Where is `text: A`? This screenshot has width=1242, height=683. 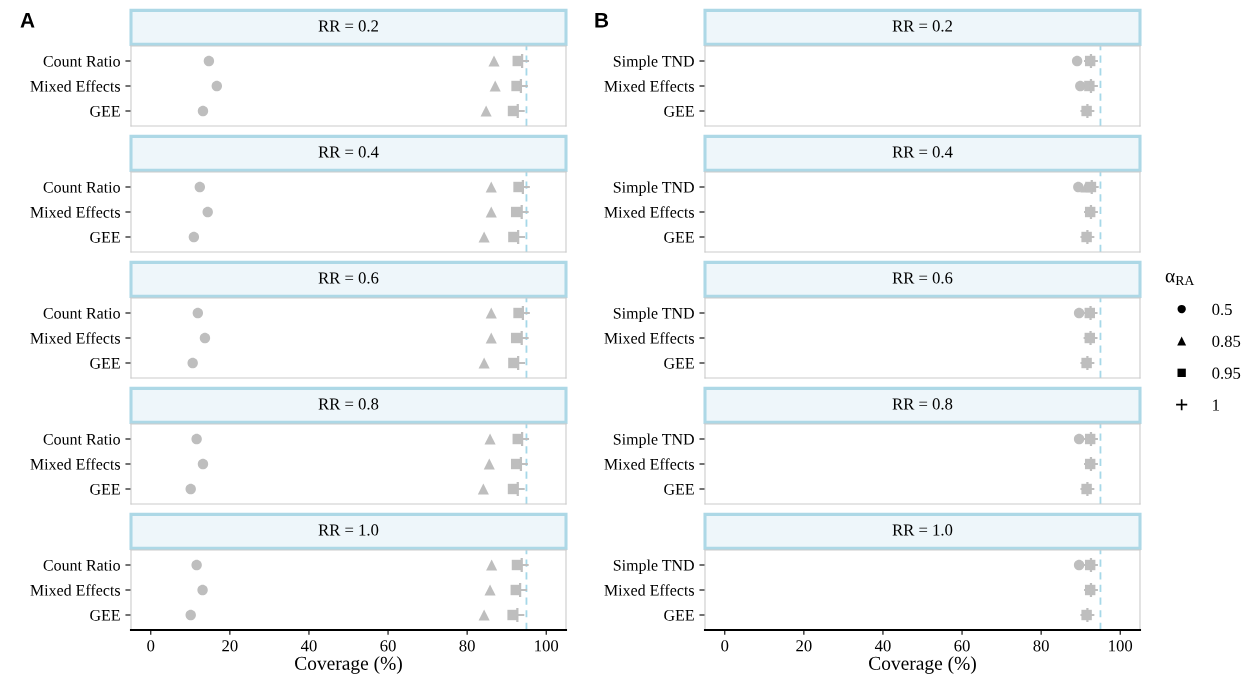 text: A is located at coordinates (27, 20).